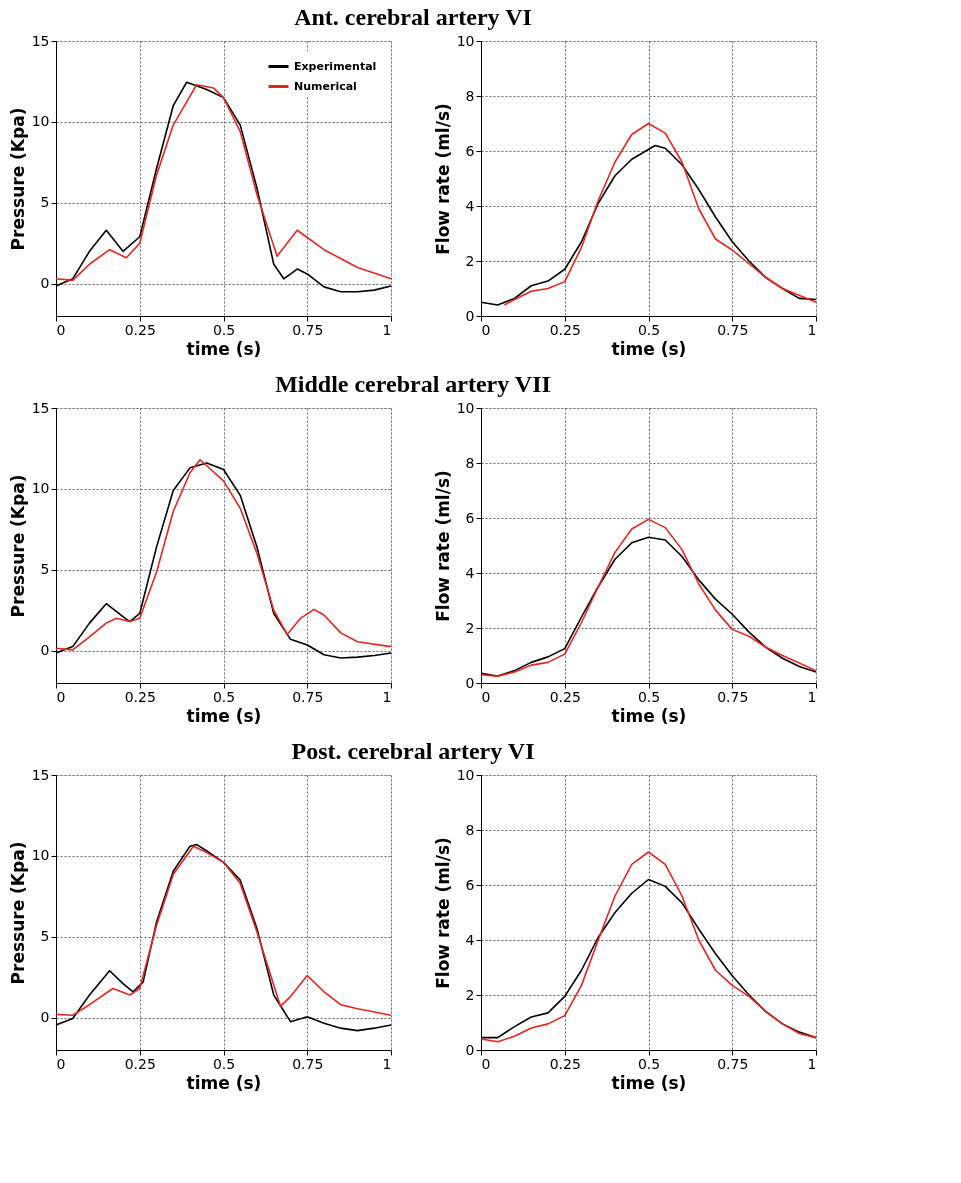 This screenshot has height=1183, width=961. What do you see at coordinates (335, 66) in the screenshot?
I see `legend-label: Experimental` at bounding box center [335, 66].